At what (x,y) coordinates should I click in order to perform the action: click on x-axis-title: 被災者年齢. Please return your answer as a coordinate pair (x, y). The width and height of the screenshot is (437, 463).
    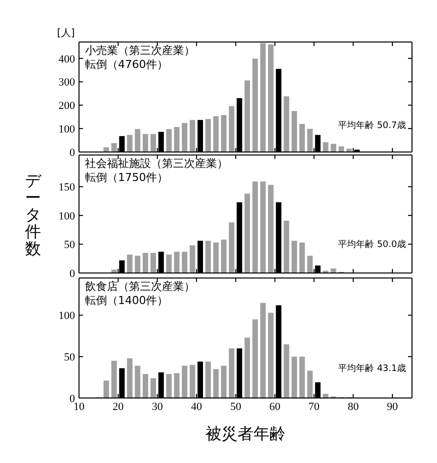
    Looking at the image, I should click on (245, 434).